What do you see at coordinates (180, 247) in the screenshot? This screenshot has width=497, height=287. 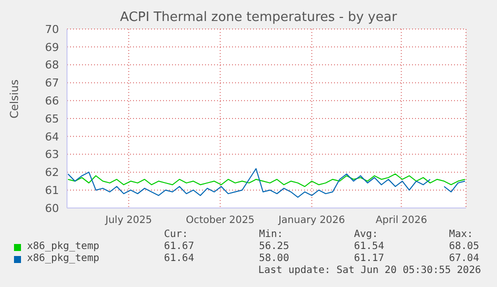 I see `text: 61.67` at bounding box center [180, 247].